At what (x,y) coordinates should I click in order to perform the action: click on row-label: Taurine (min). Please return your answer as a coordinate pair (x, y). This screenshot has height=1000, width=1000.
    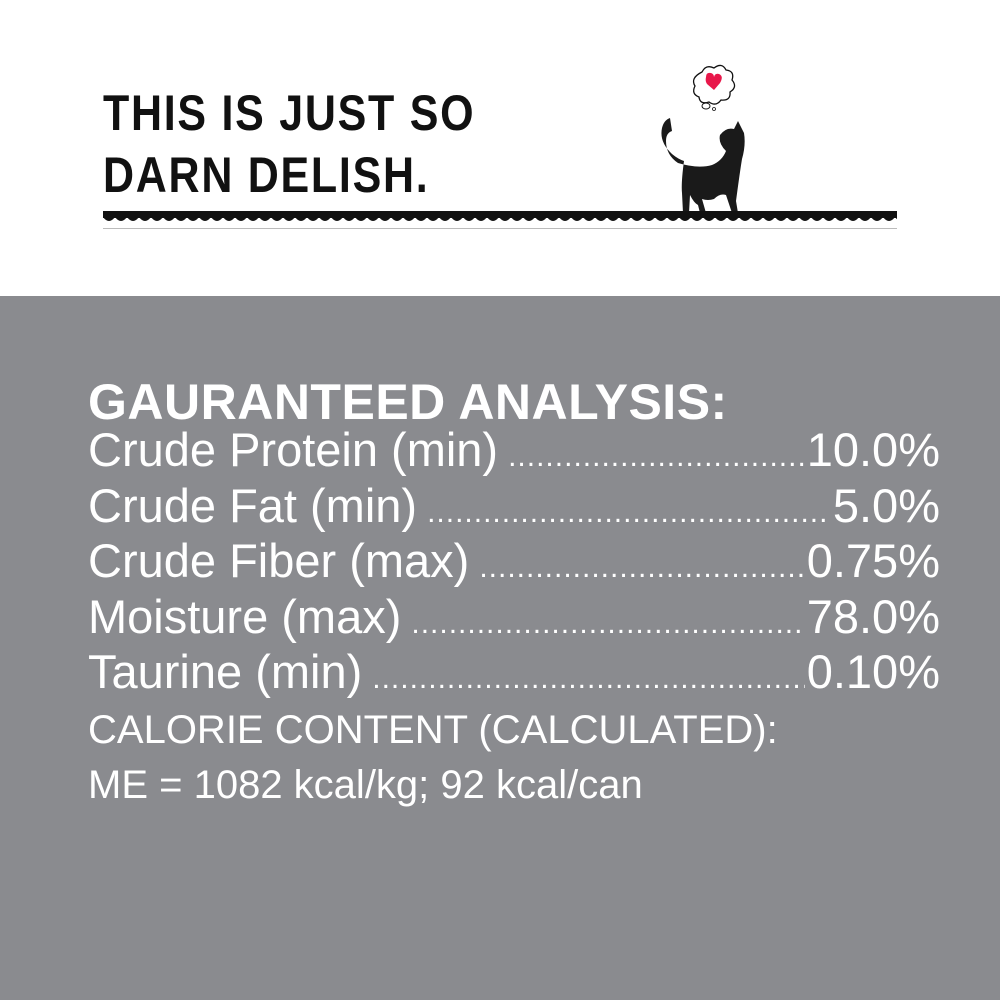
    Looking at the image, I should click on (225, 671).